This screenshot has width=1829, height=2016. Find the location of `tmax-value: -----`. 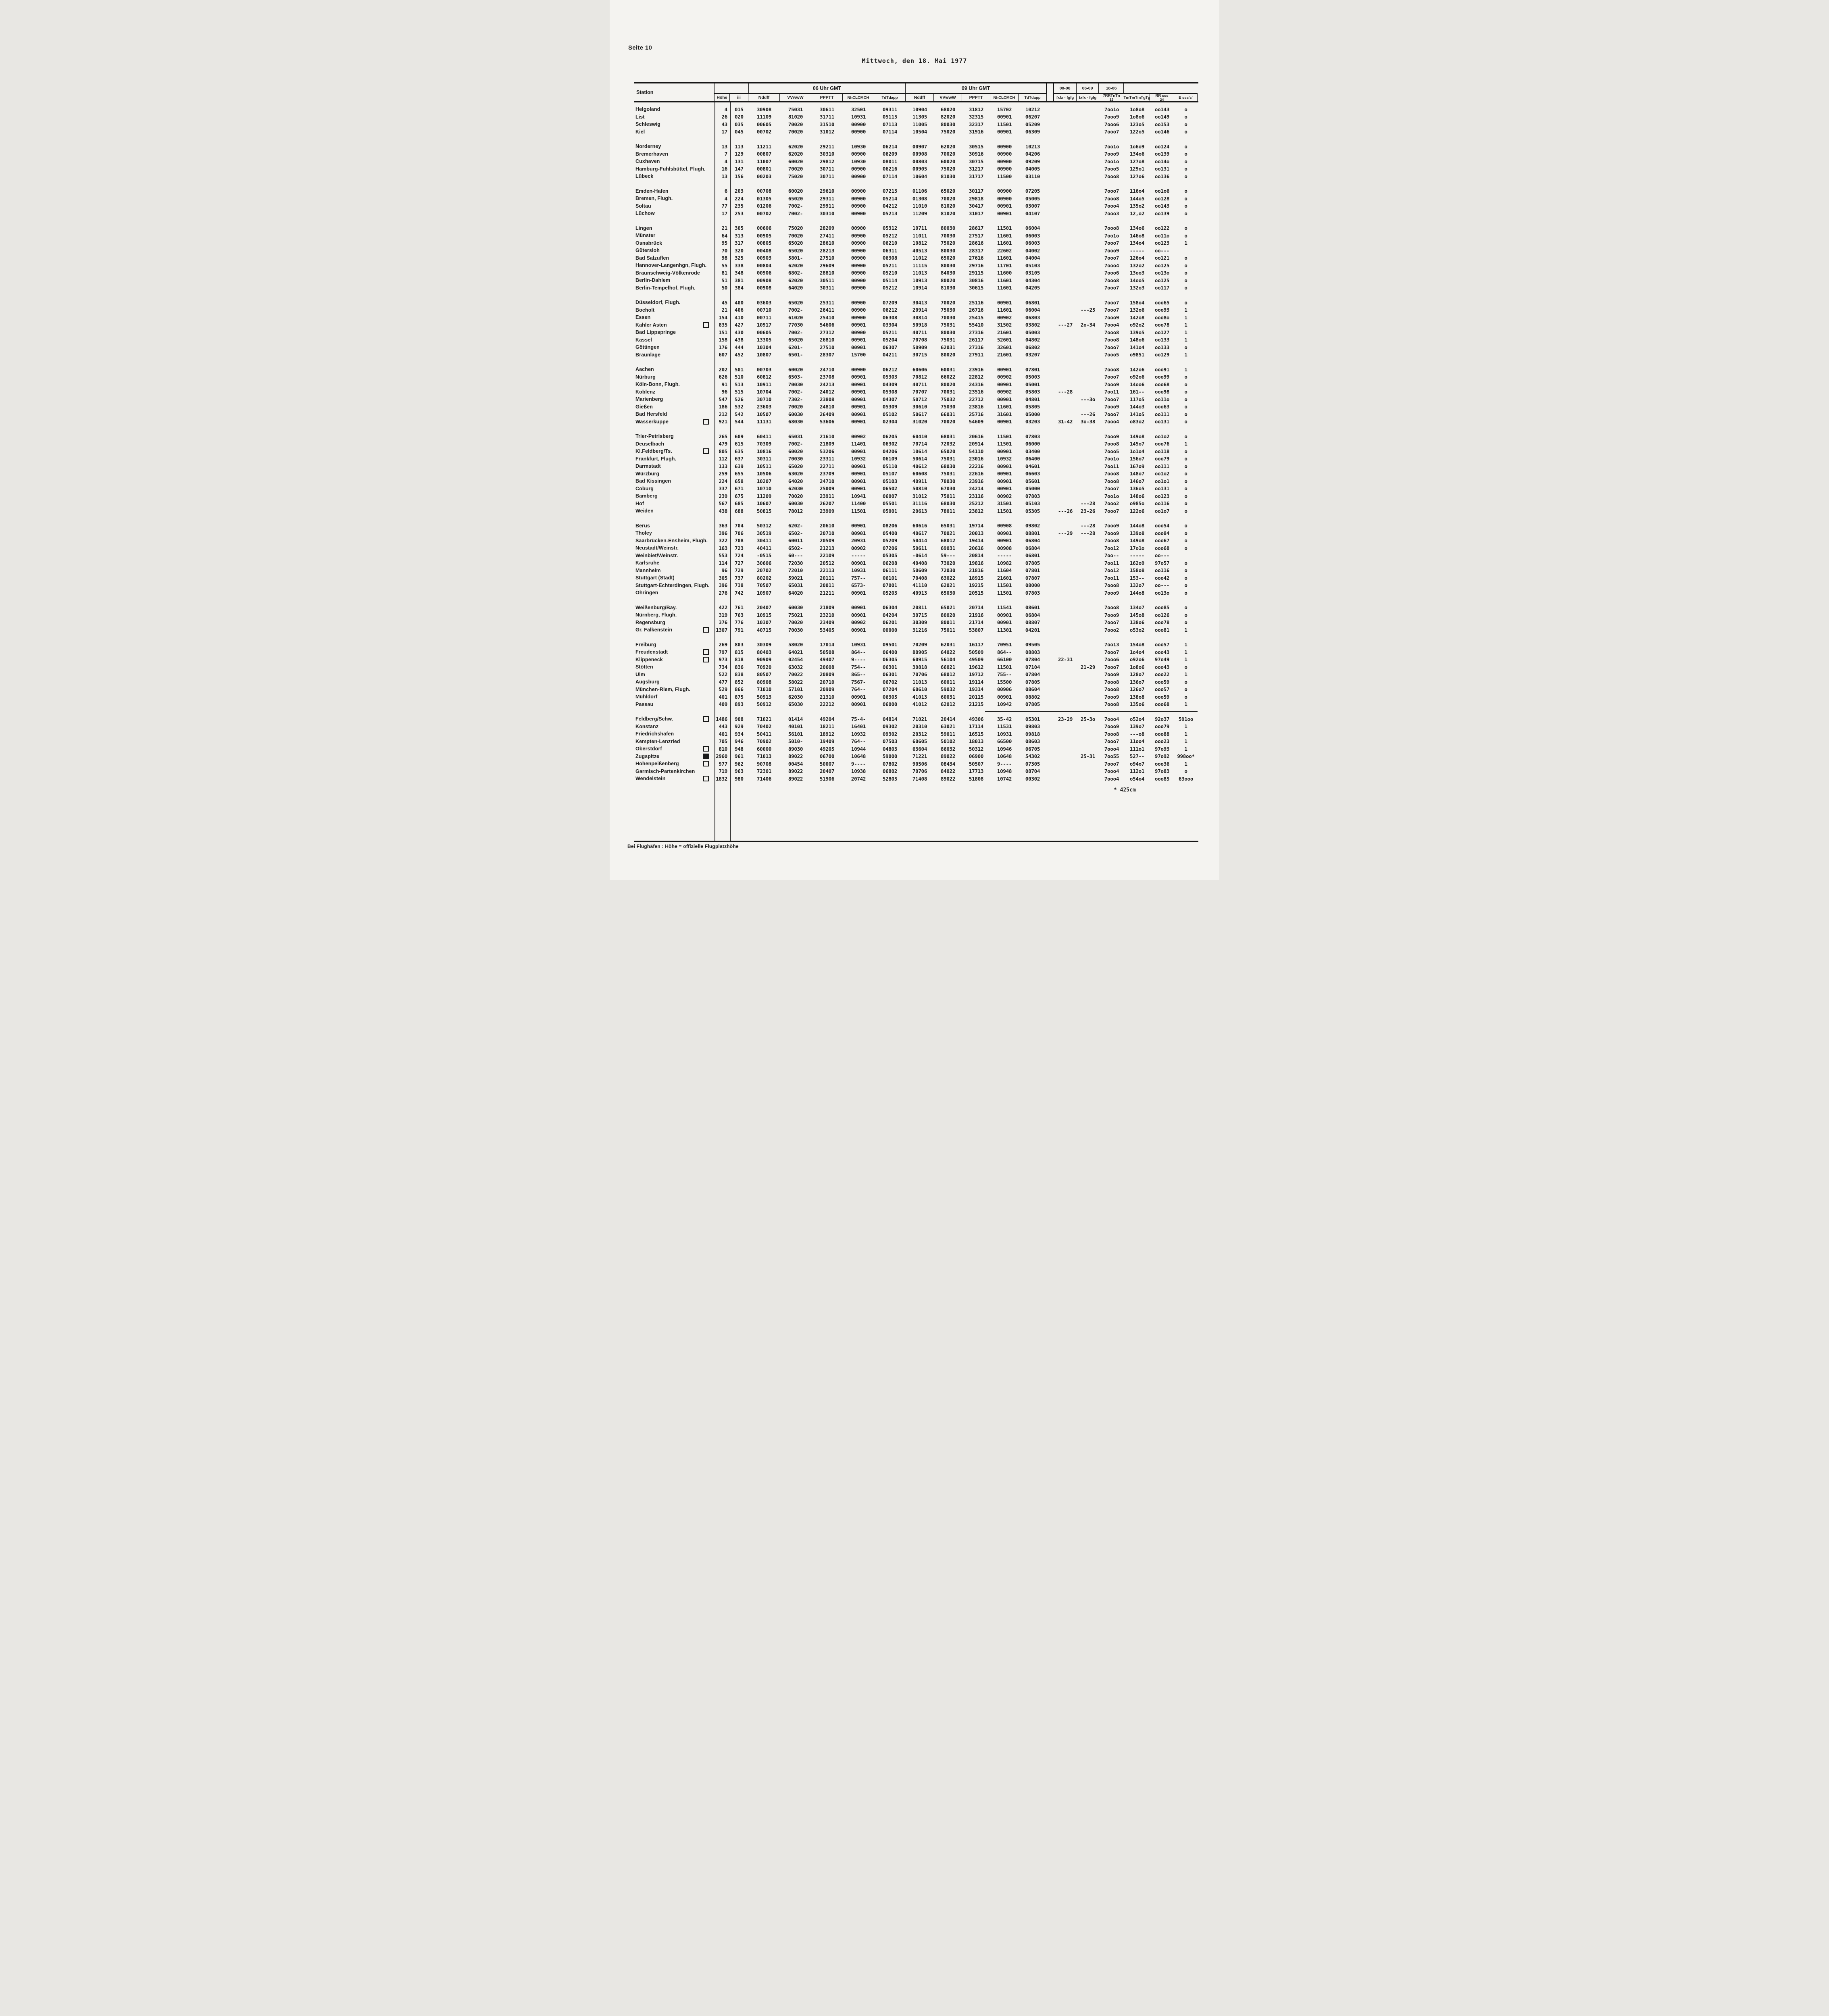

tmax-value: ----- is located at coordinates (1137, 555).